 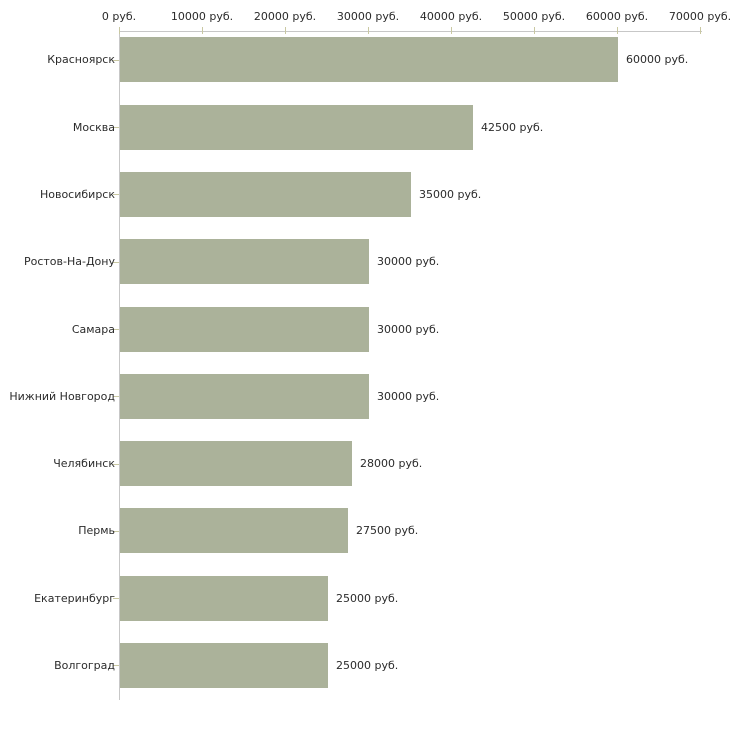 I want to click on value-label: 60000 руб., so click(x=657, y=59).